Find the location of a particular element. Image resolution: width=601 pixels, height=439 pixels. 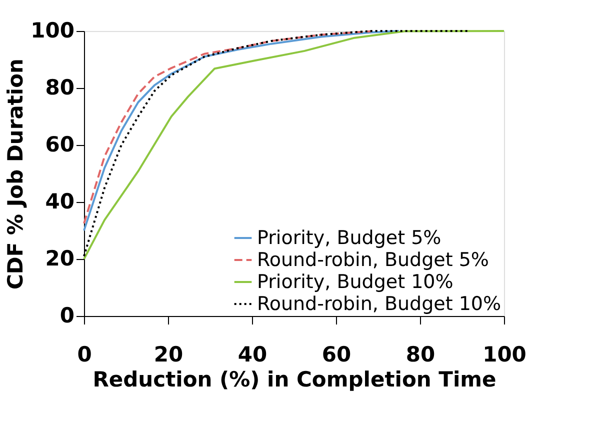

y-tick-label: 40 is located at coordinates (59, 202).